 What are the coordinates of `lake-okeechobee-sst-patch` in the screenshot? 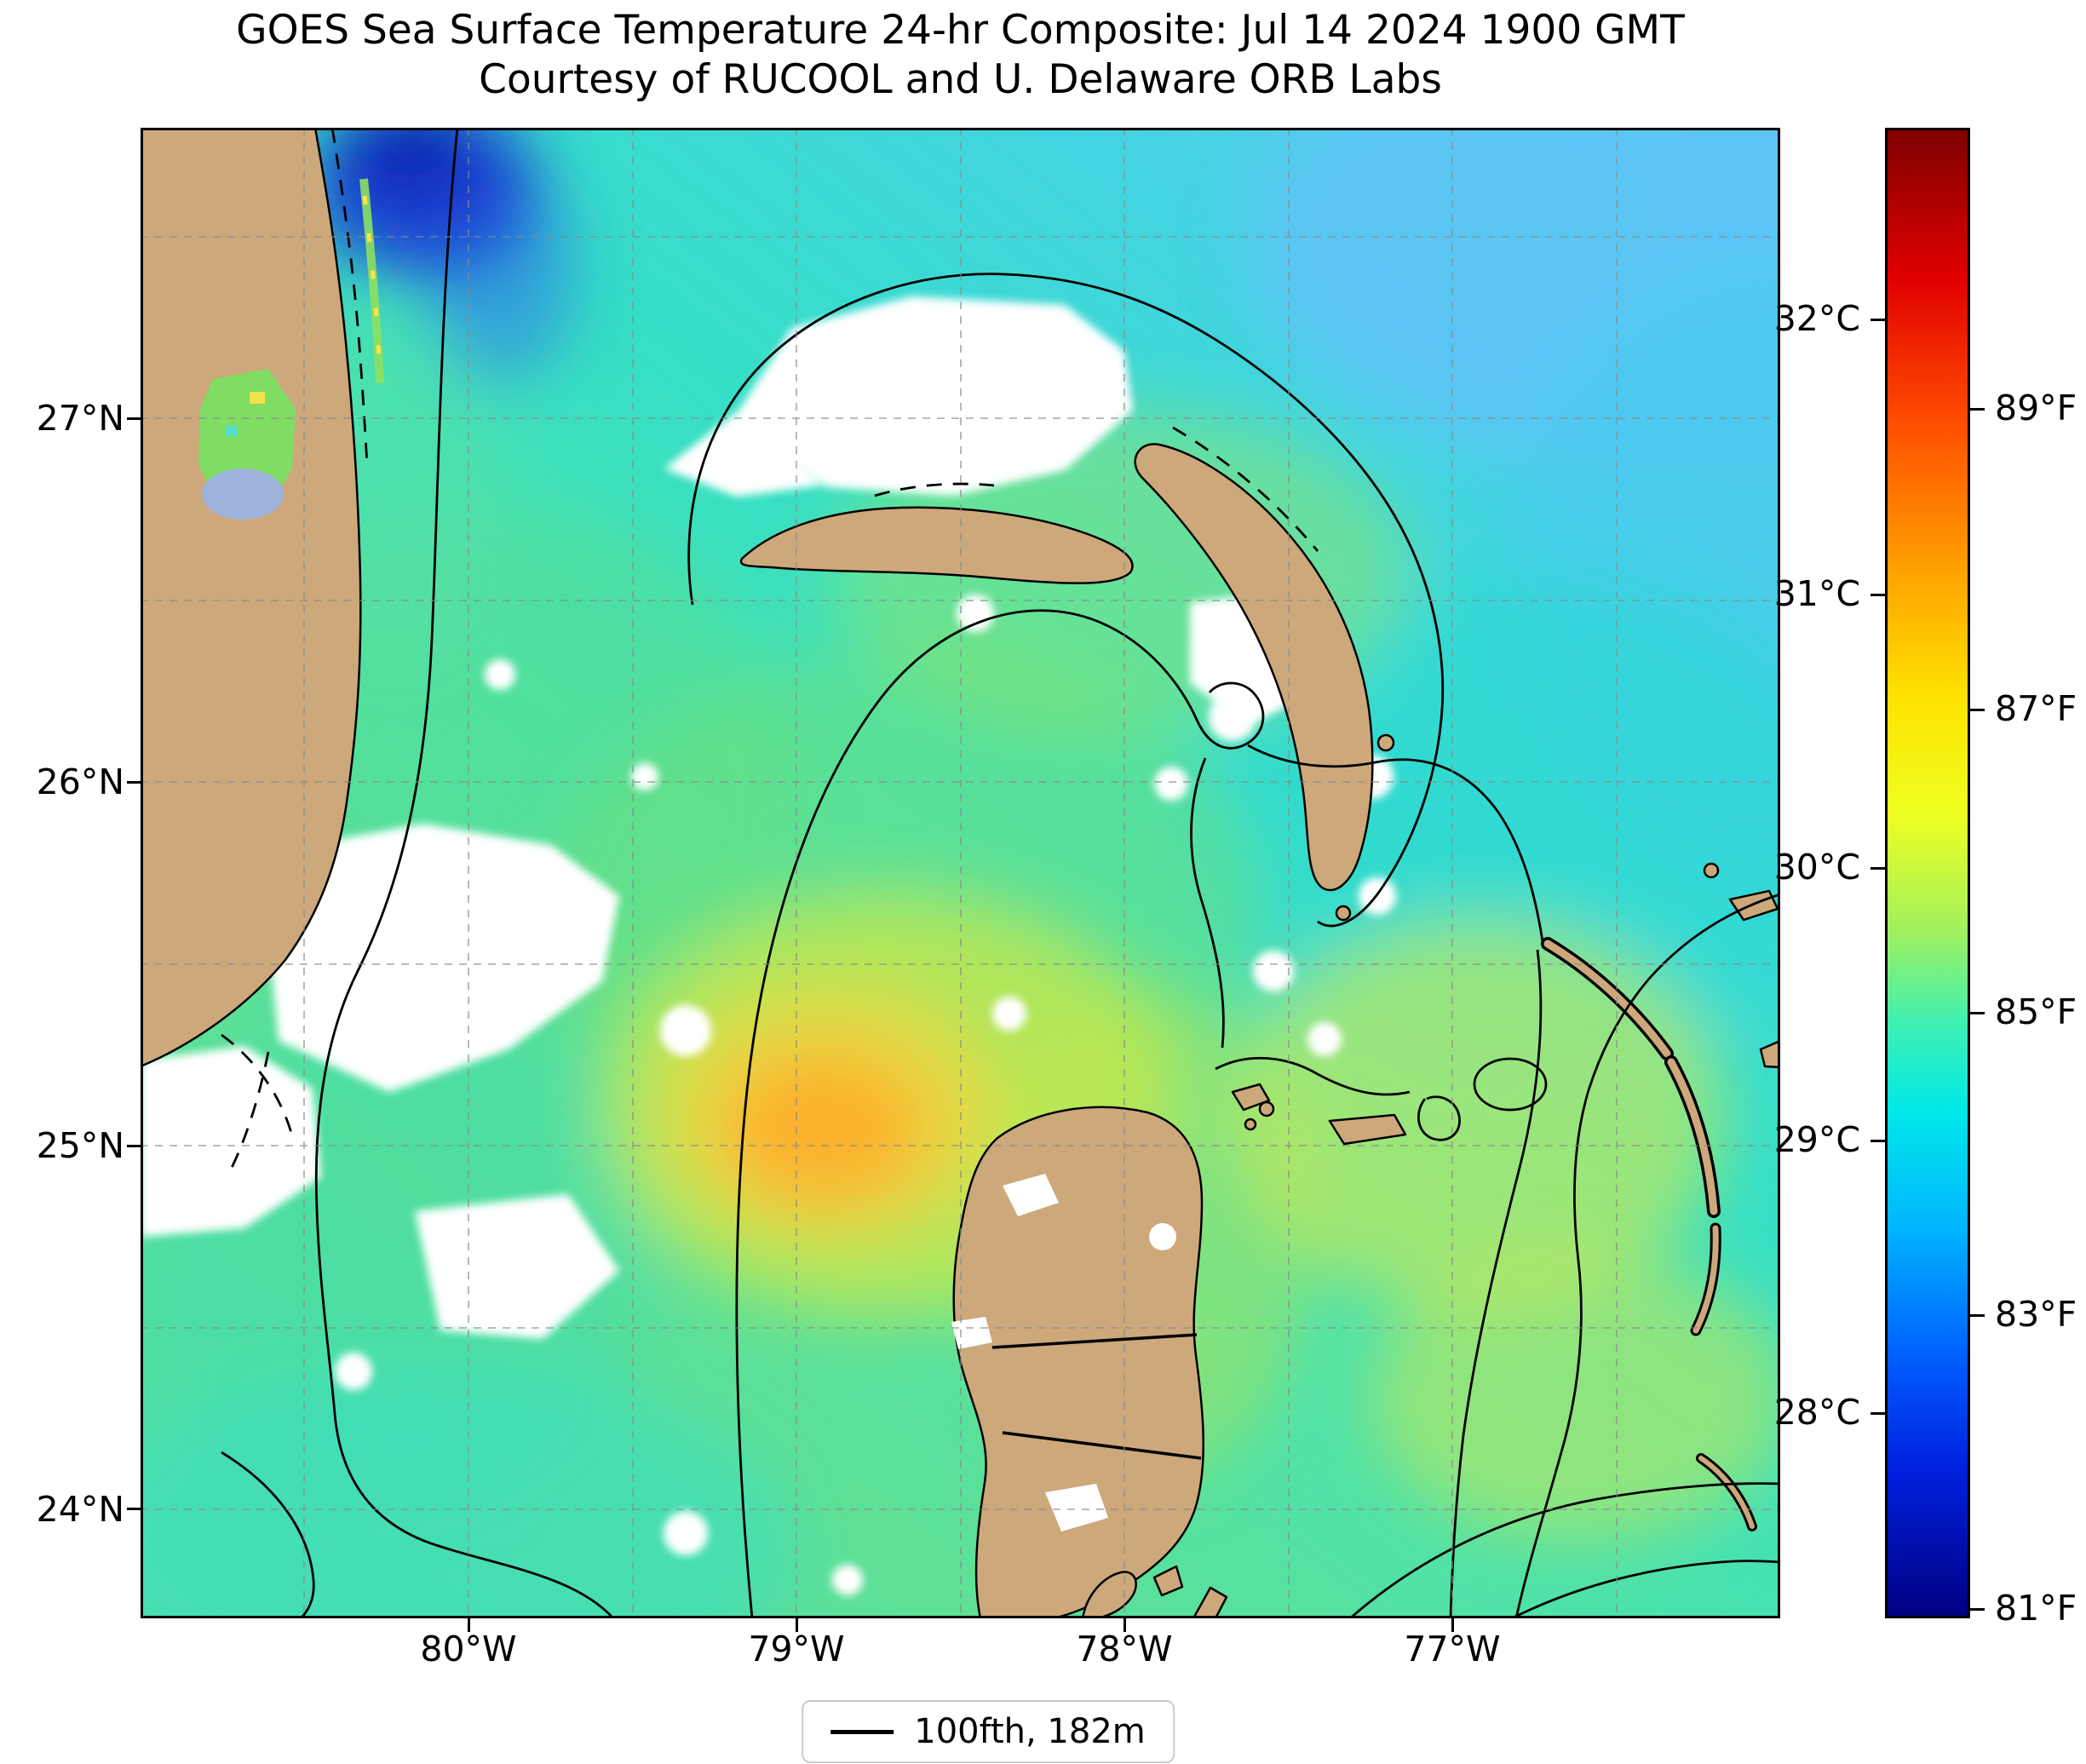 It's located at (247, 444).